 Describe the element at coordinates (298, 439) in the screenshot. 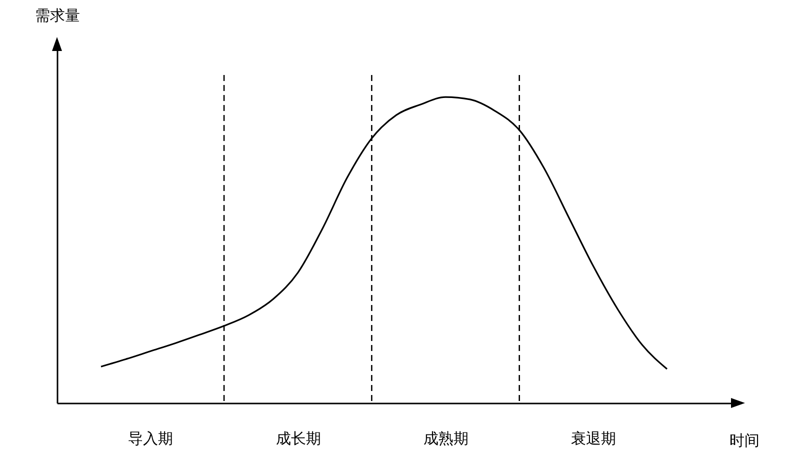

I see `x-tick-label: 成长期` at that location.